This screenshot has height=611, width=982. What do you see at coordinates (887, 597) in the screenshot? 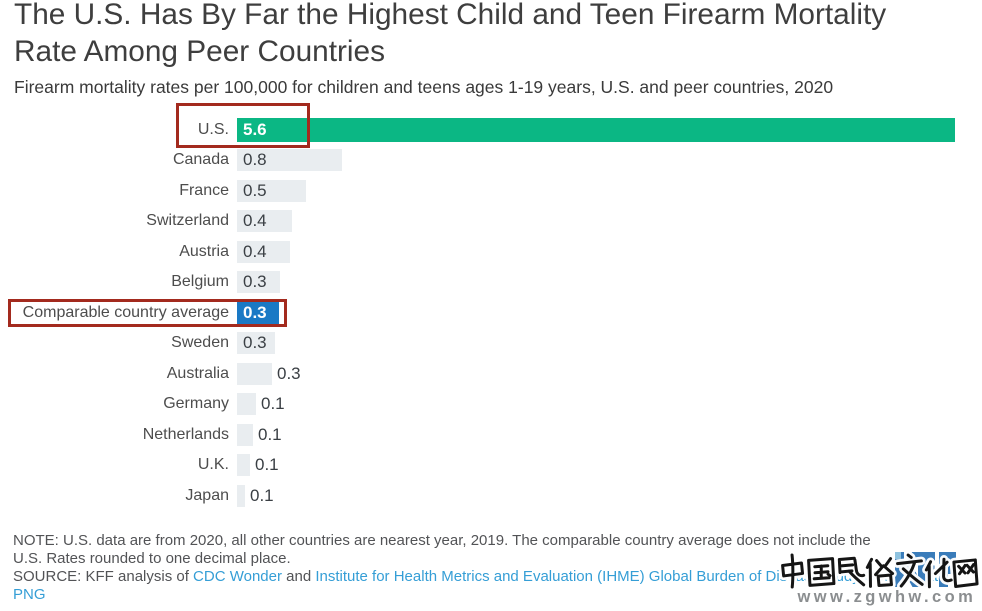
I see `svg-text: www.zgwhw.com` at bounding box center [887, 597].